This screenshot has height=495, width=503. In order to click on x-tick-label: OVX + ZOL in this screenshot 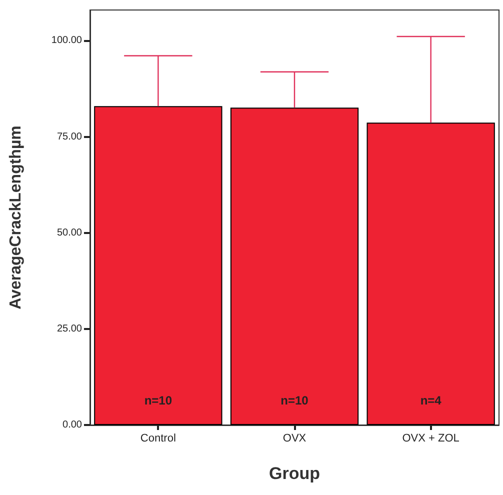, I will do `click(431, 438)`.